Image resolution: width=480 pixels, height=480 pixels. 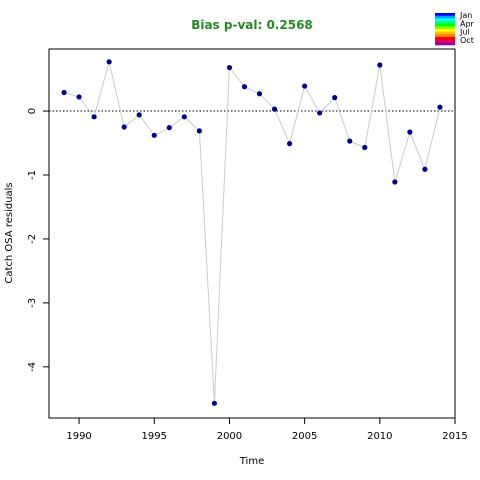 I want to click on x-axis-ticks: 1990 1995 2000 2005 2010 2015, so click(x=267, y=430).